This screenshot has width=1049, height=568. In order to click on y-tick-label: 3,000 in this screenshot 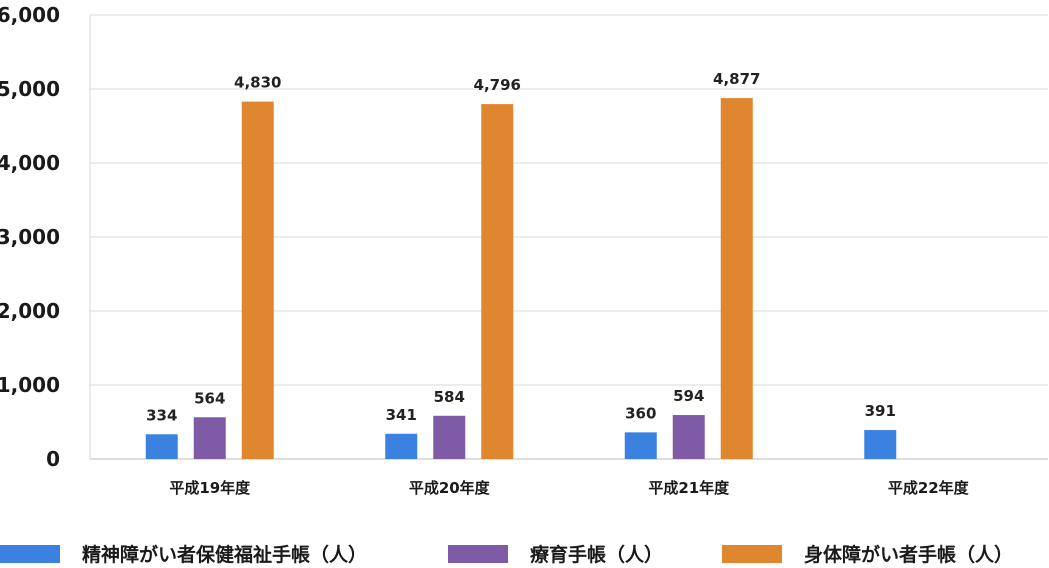, I will do `click(30, 237)`.